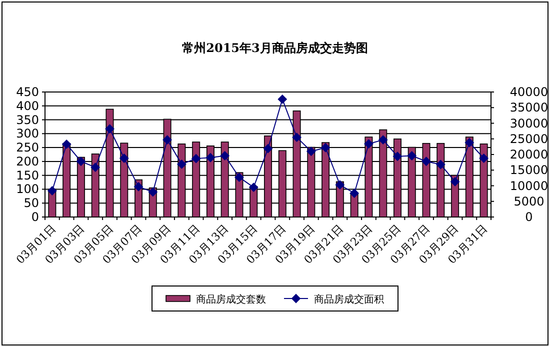 The width and height of the screenshot is (550, 347). What do you see at coordinates (529, 155) in the screenshot?
I see `y2-tick-label: 20000` at bounding box center [529, 155].